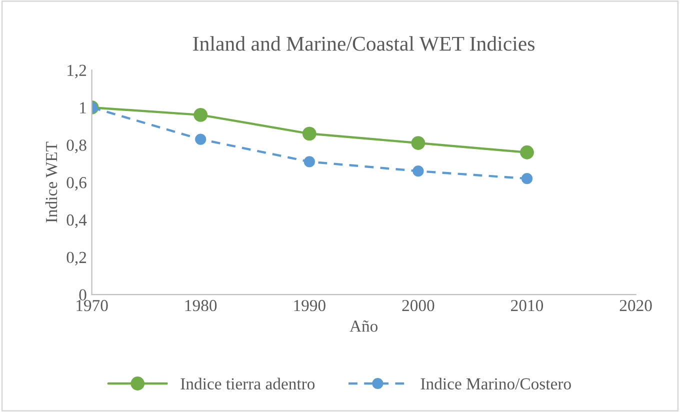  I want to click on y-tick-label: 1, so click(83, 108).